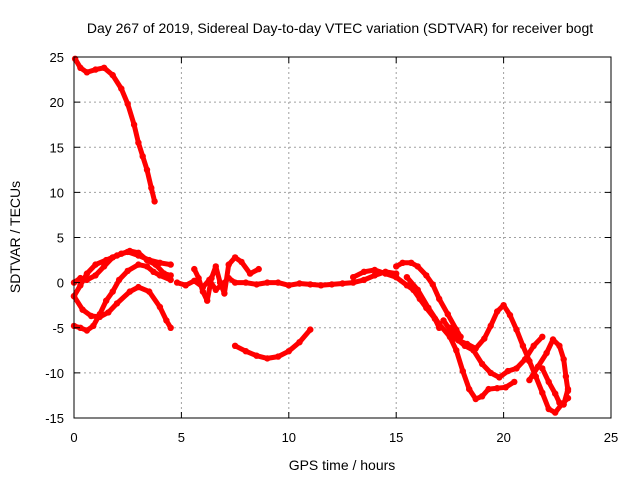 The width and height of the screenshot is (640, 480). Describe the element at coordinates (58, 328) in the screenshot. I see `y-tick-label: -5` at that location.